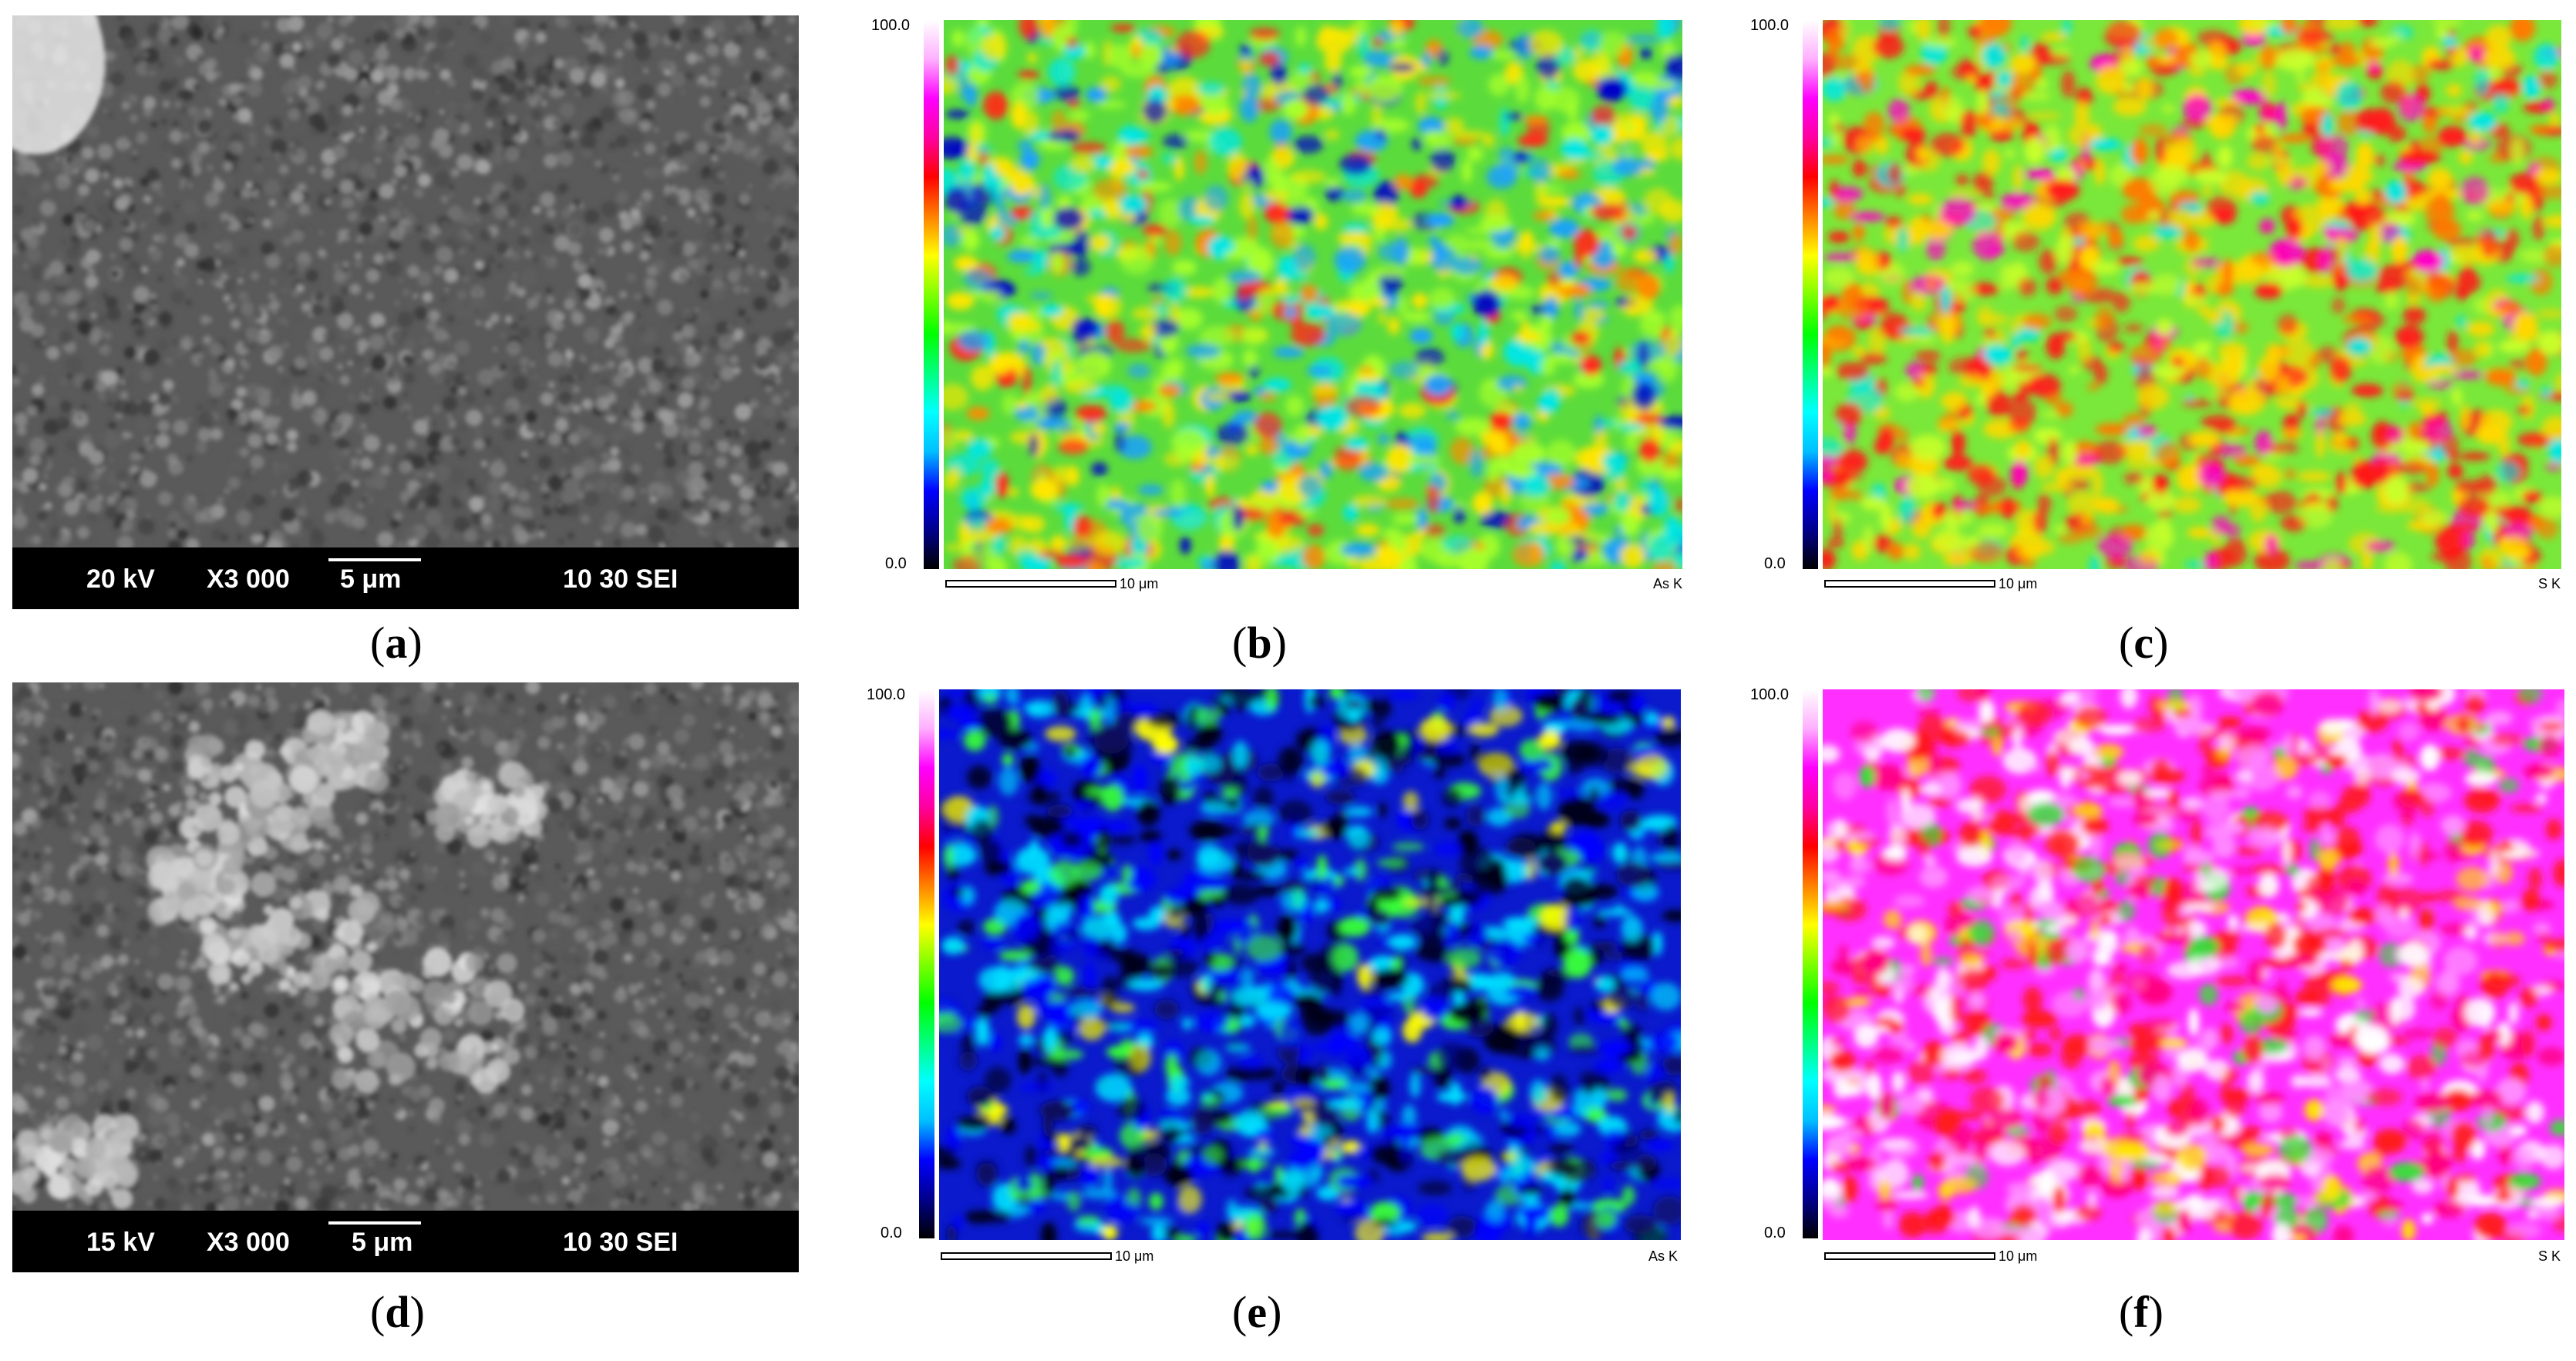  What do you see at coordinates (121, 579) in the screenshot?
I see `sem-voltage: 20 kV` at bounding box center [121, 579].